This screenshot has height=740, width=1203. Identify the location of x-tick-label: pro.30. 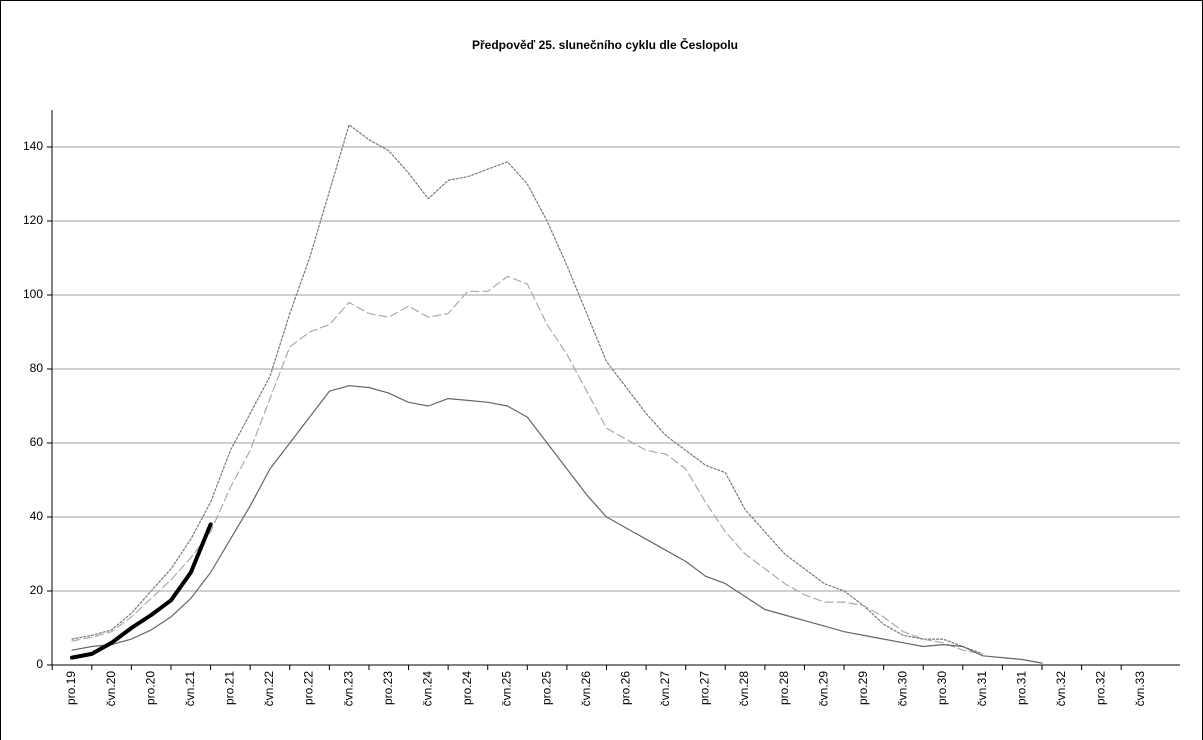
(942, 688).